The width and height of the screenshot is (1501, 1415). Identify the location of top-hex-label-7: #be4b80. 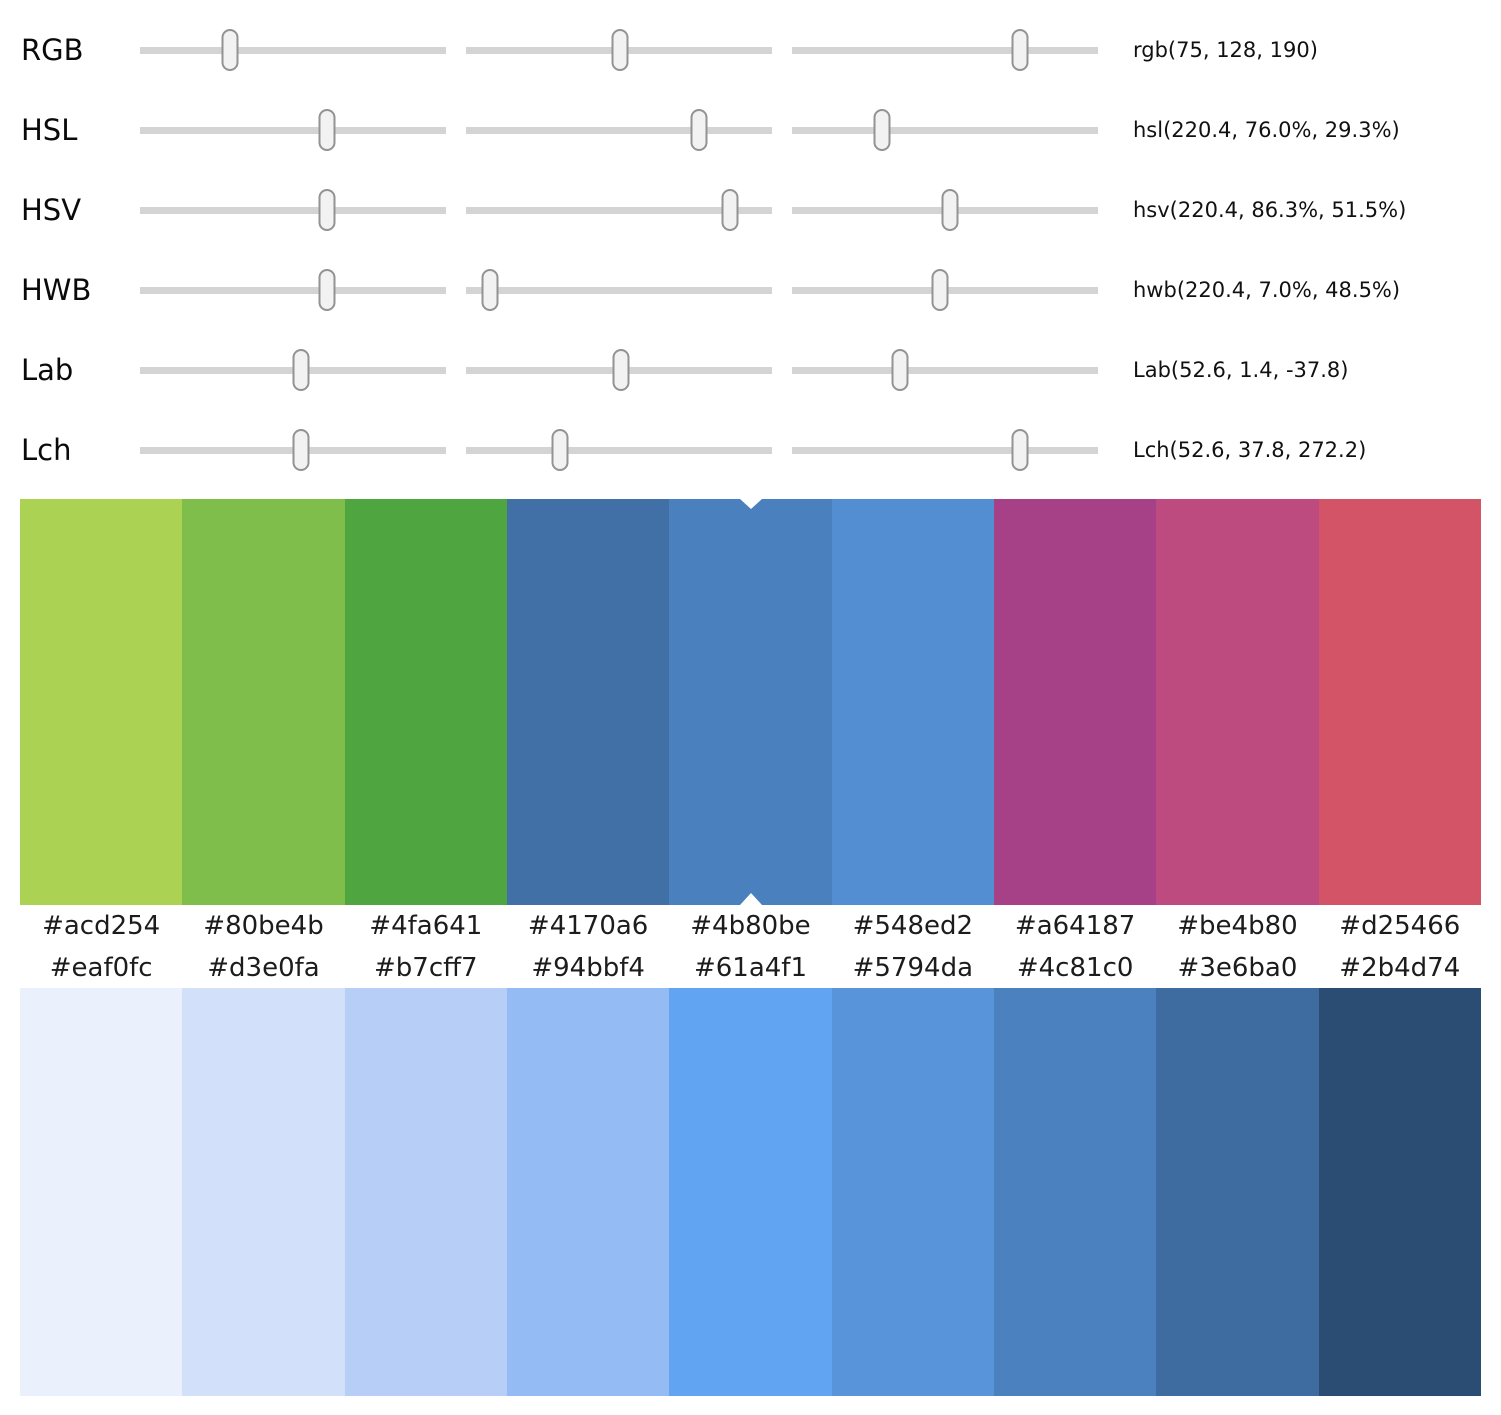
(1237, 926).